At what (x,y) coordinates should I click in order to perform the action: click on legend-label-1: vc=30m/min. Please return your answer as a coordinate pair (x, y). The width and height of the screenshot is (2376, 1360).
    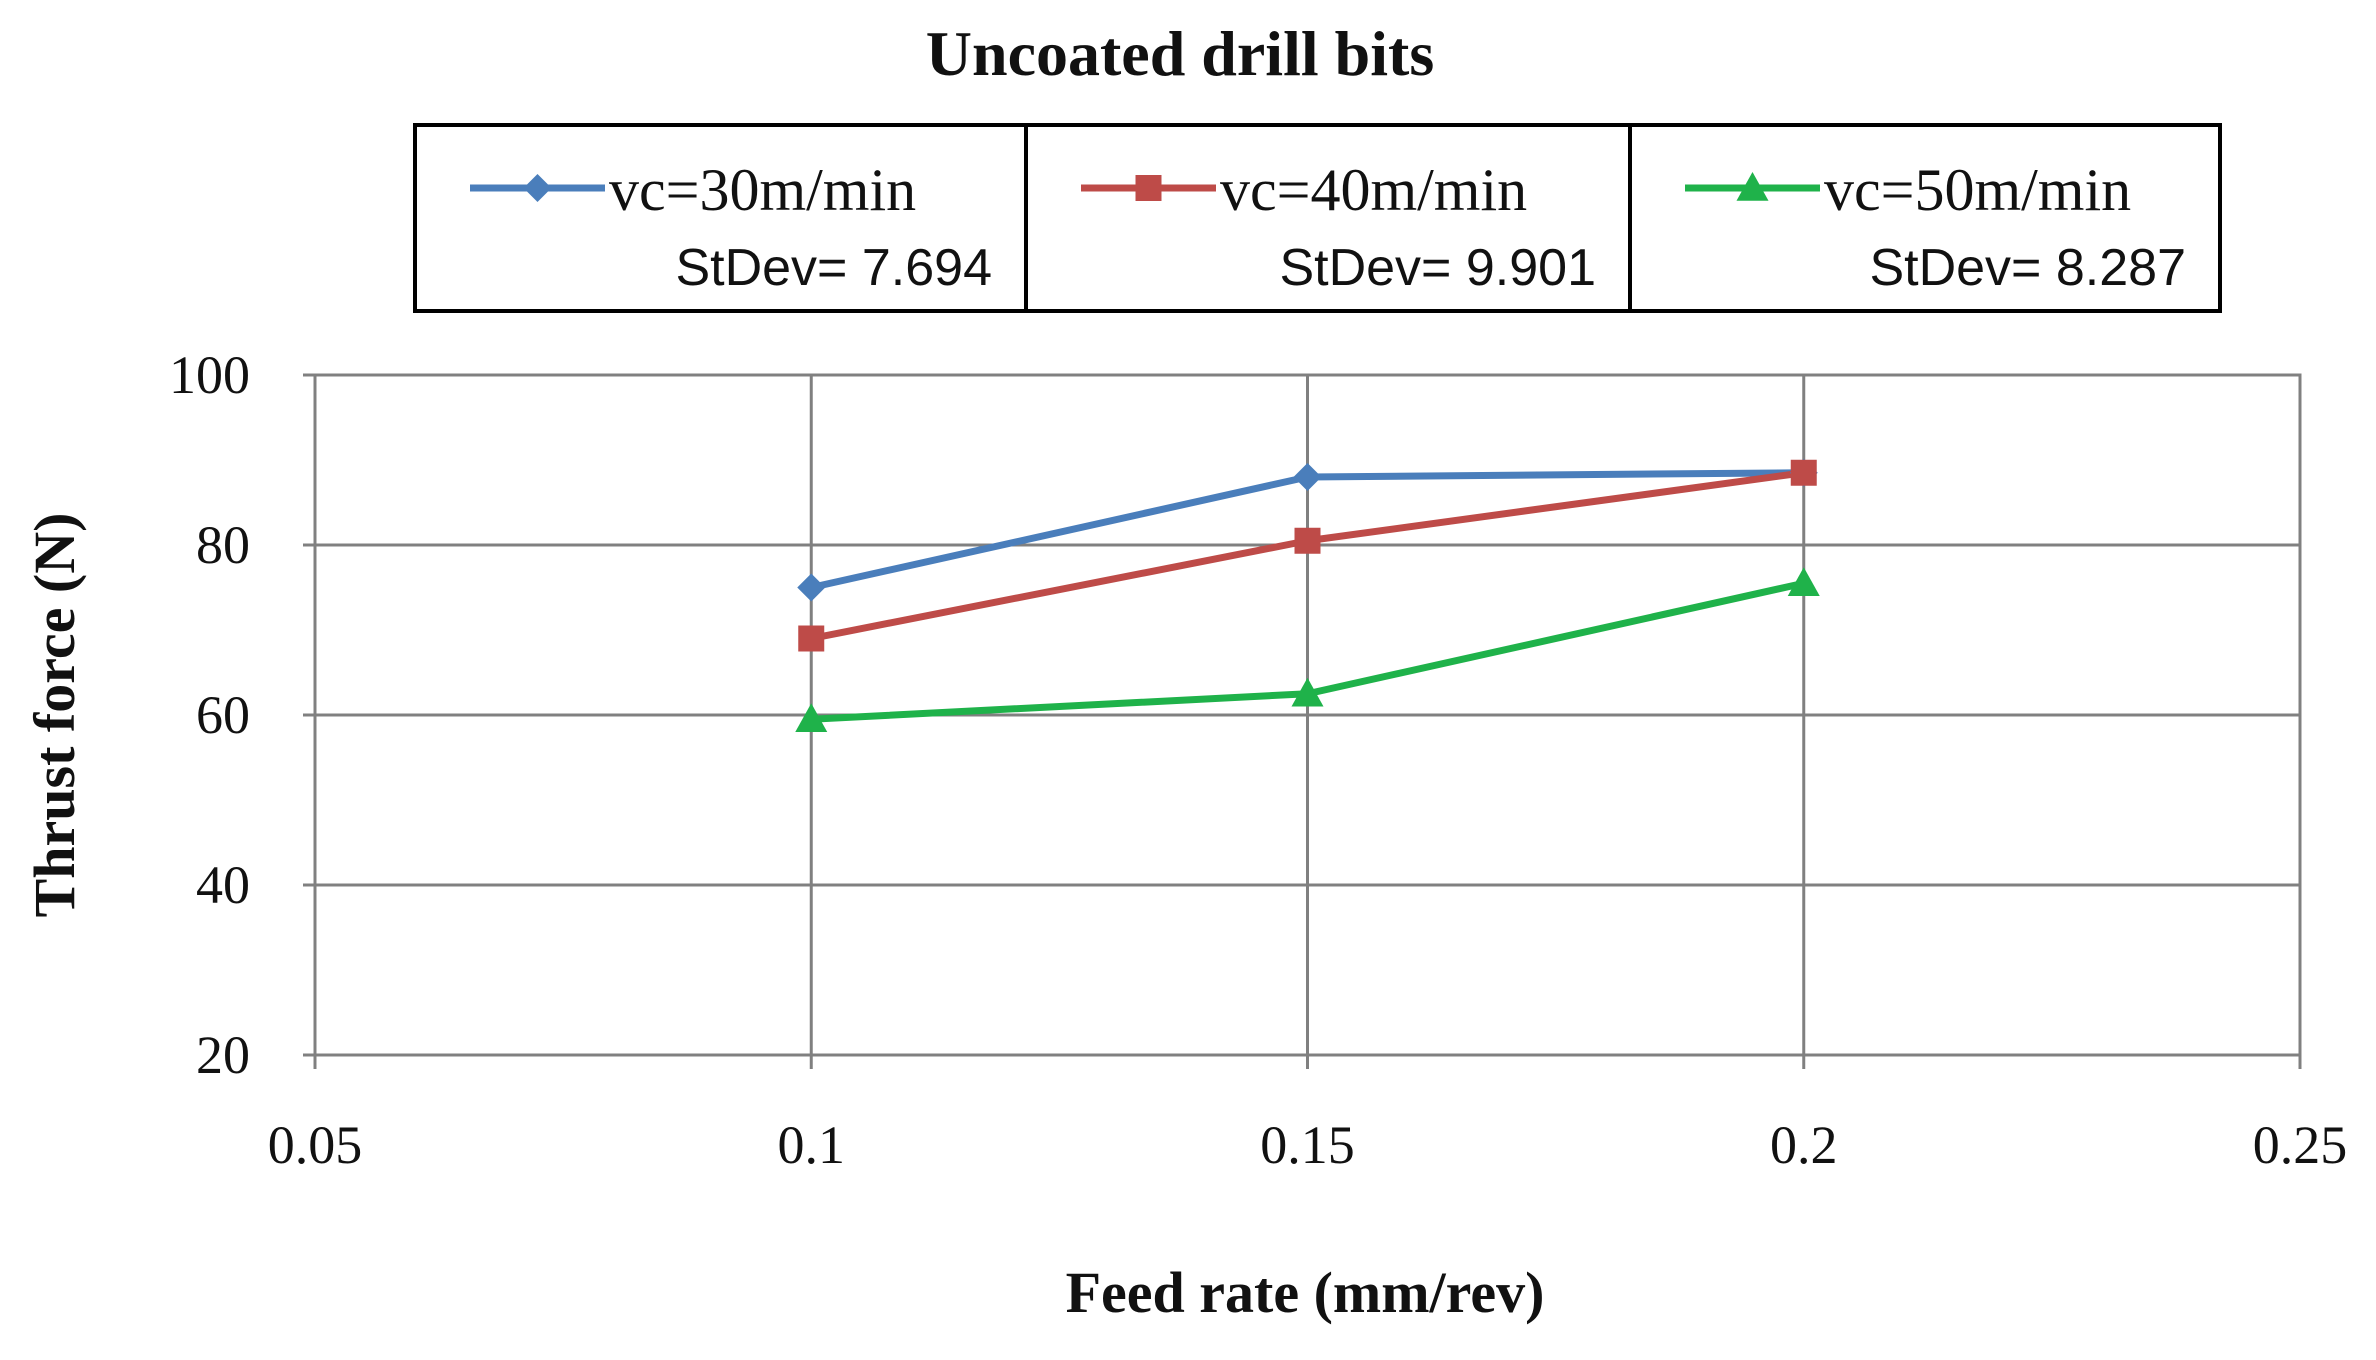
    Looking at the image, I should click on (762, 190).